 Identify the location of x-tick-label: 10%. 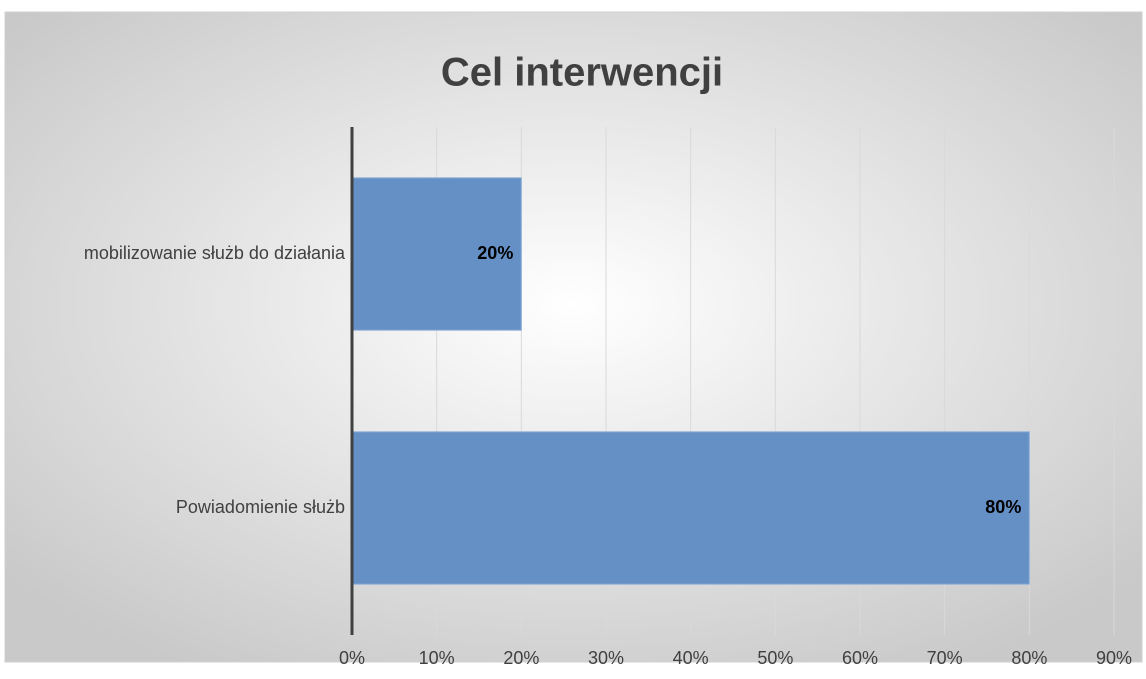
(437, 658).